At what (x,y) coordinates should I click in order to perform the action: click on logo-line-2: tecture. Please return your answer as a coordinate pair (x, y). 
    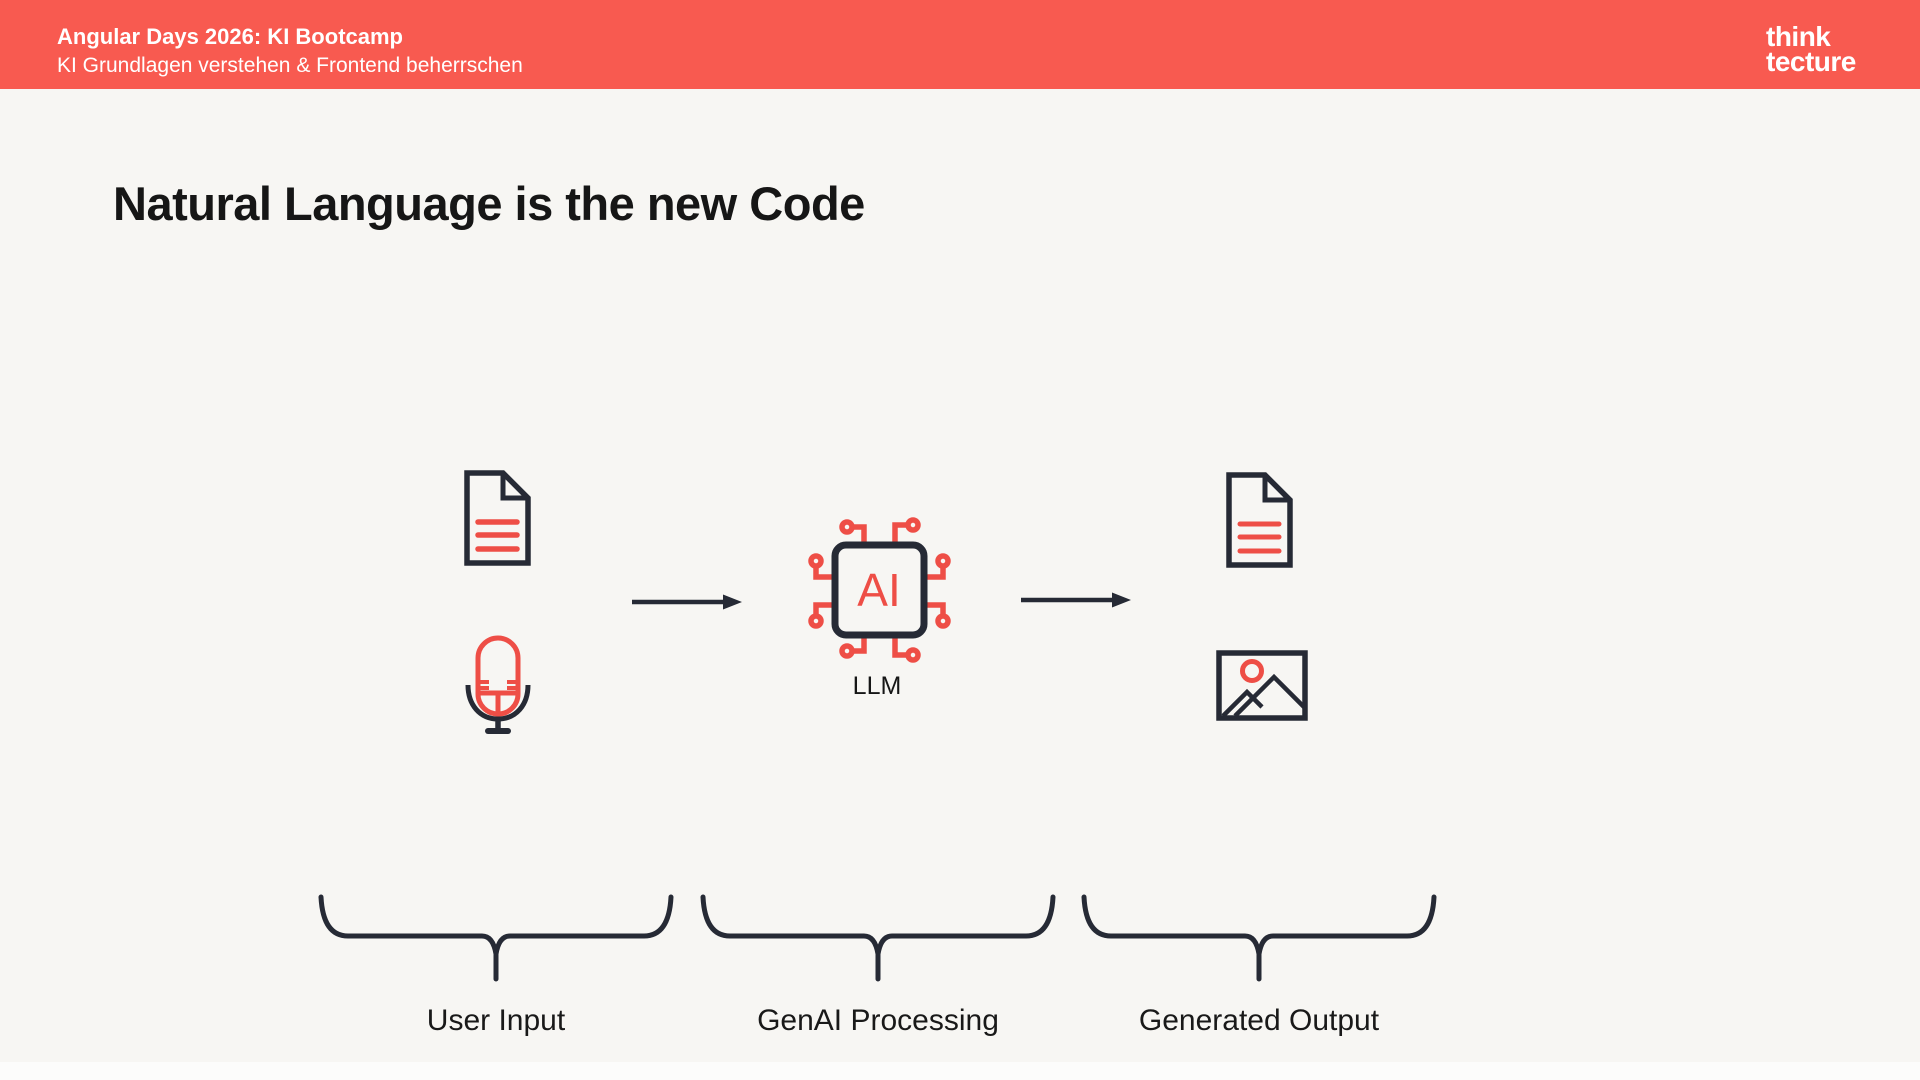
    Looking at the image, I should click on (1811, 61).